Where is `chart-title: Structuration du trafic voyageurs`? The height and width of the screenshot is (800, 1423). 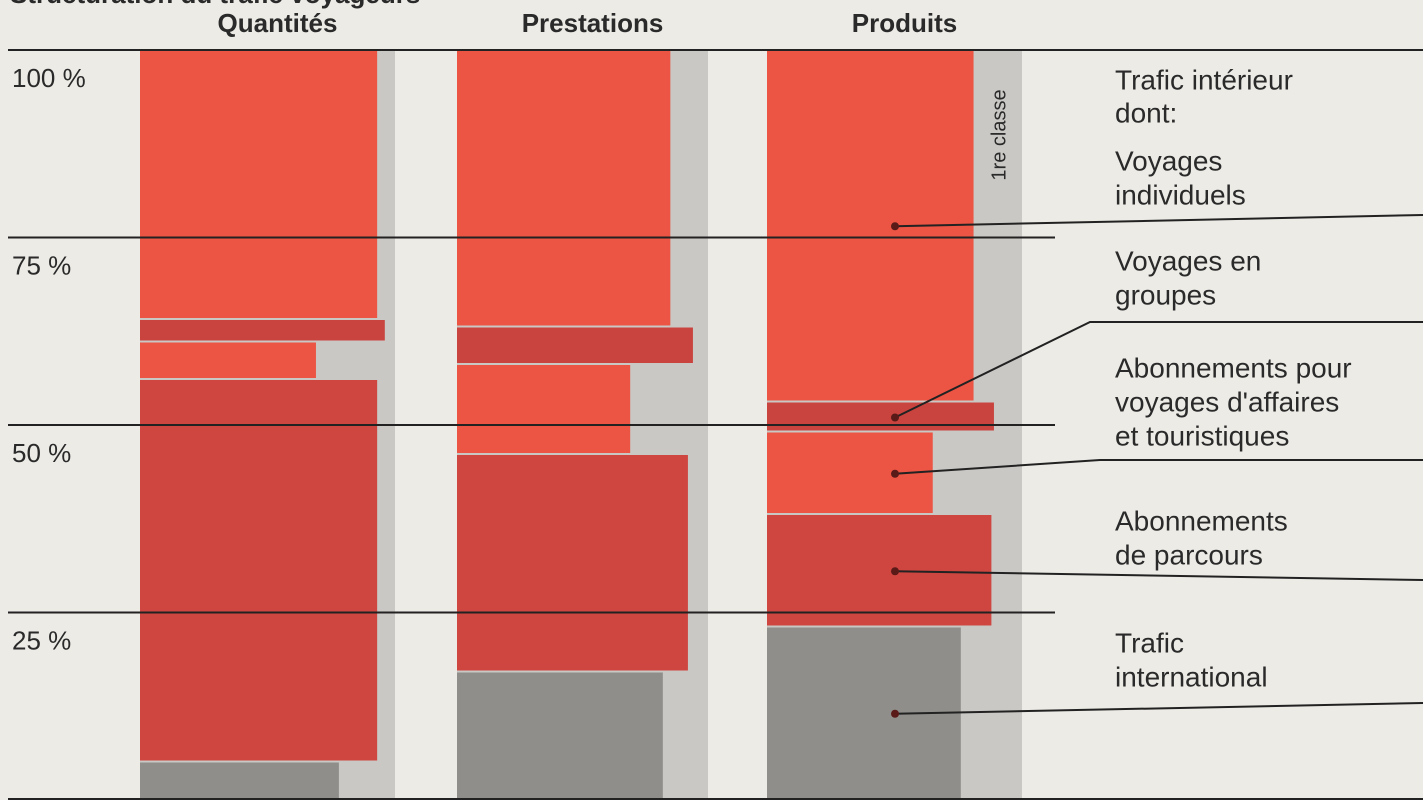
chart-title: Structuration du trafic voyageurs is located at coordinates (215, 4).